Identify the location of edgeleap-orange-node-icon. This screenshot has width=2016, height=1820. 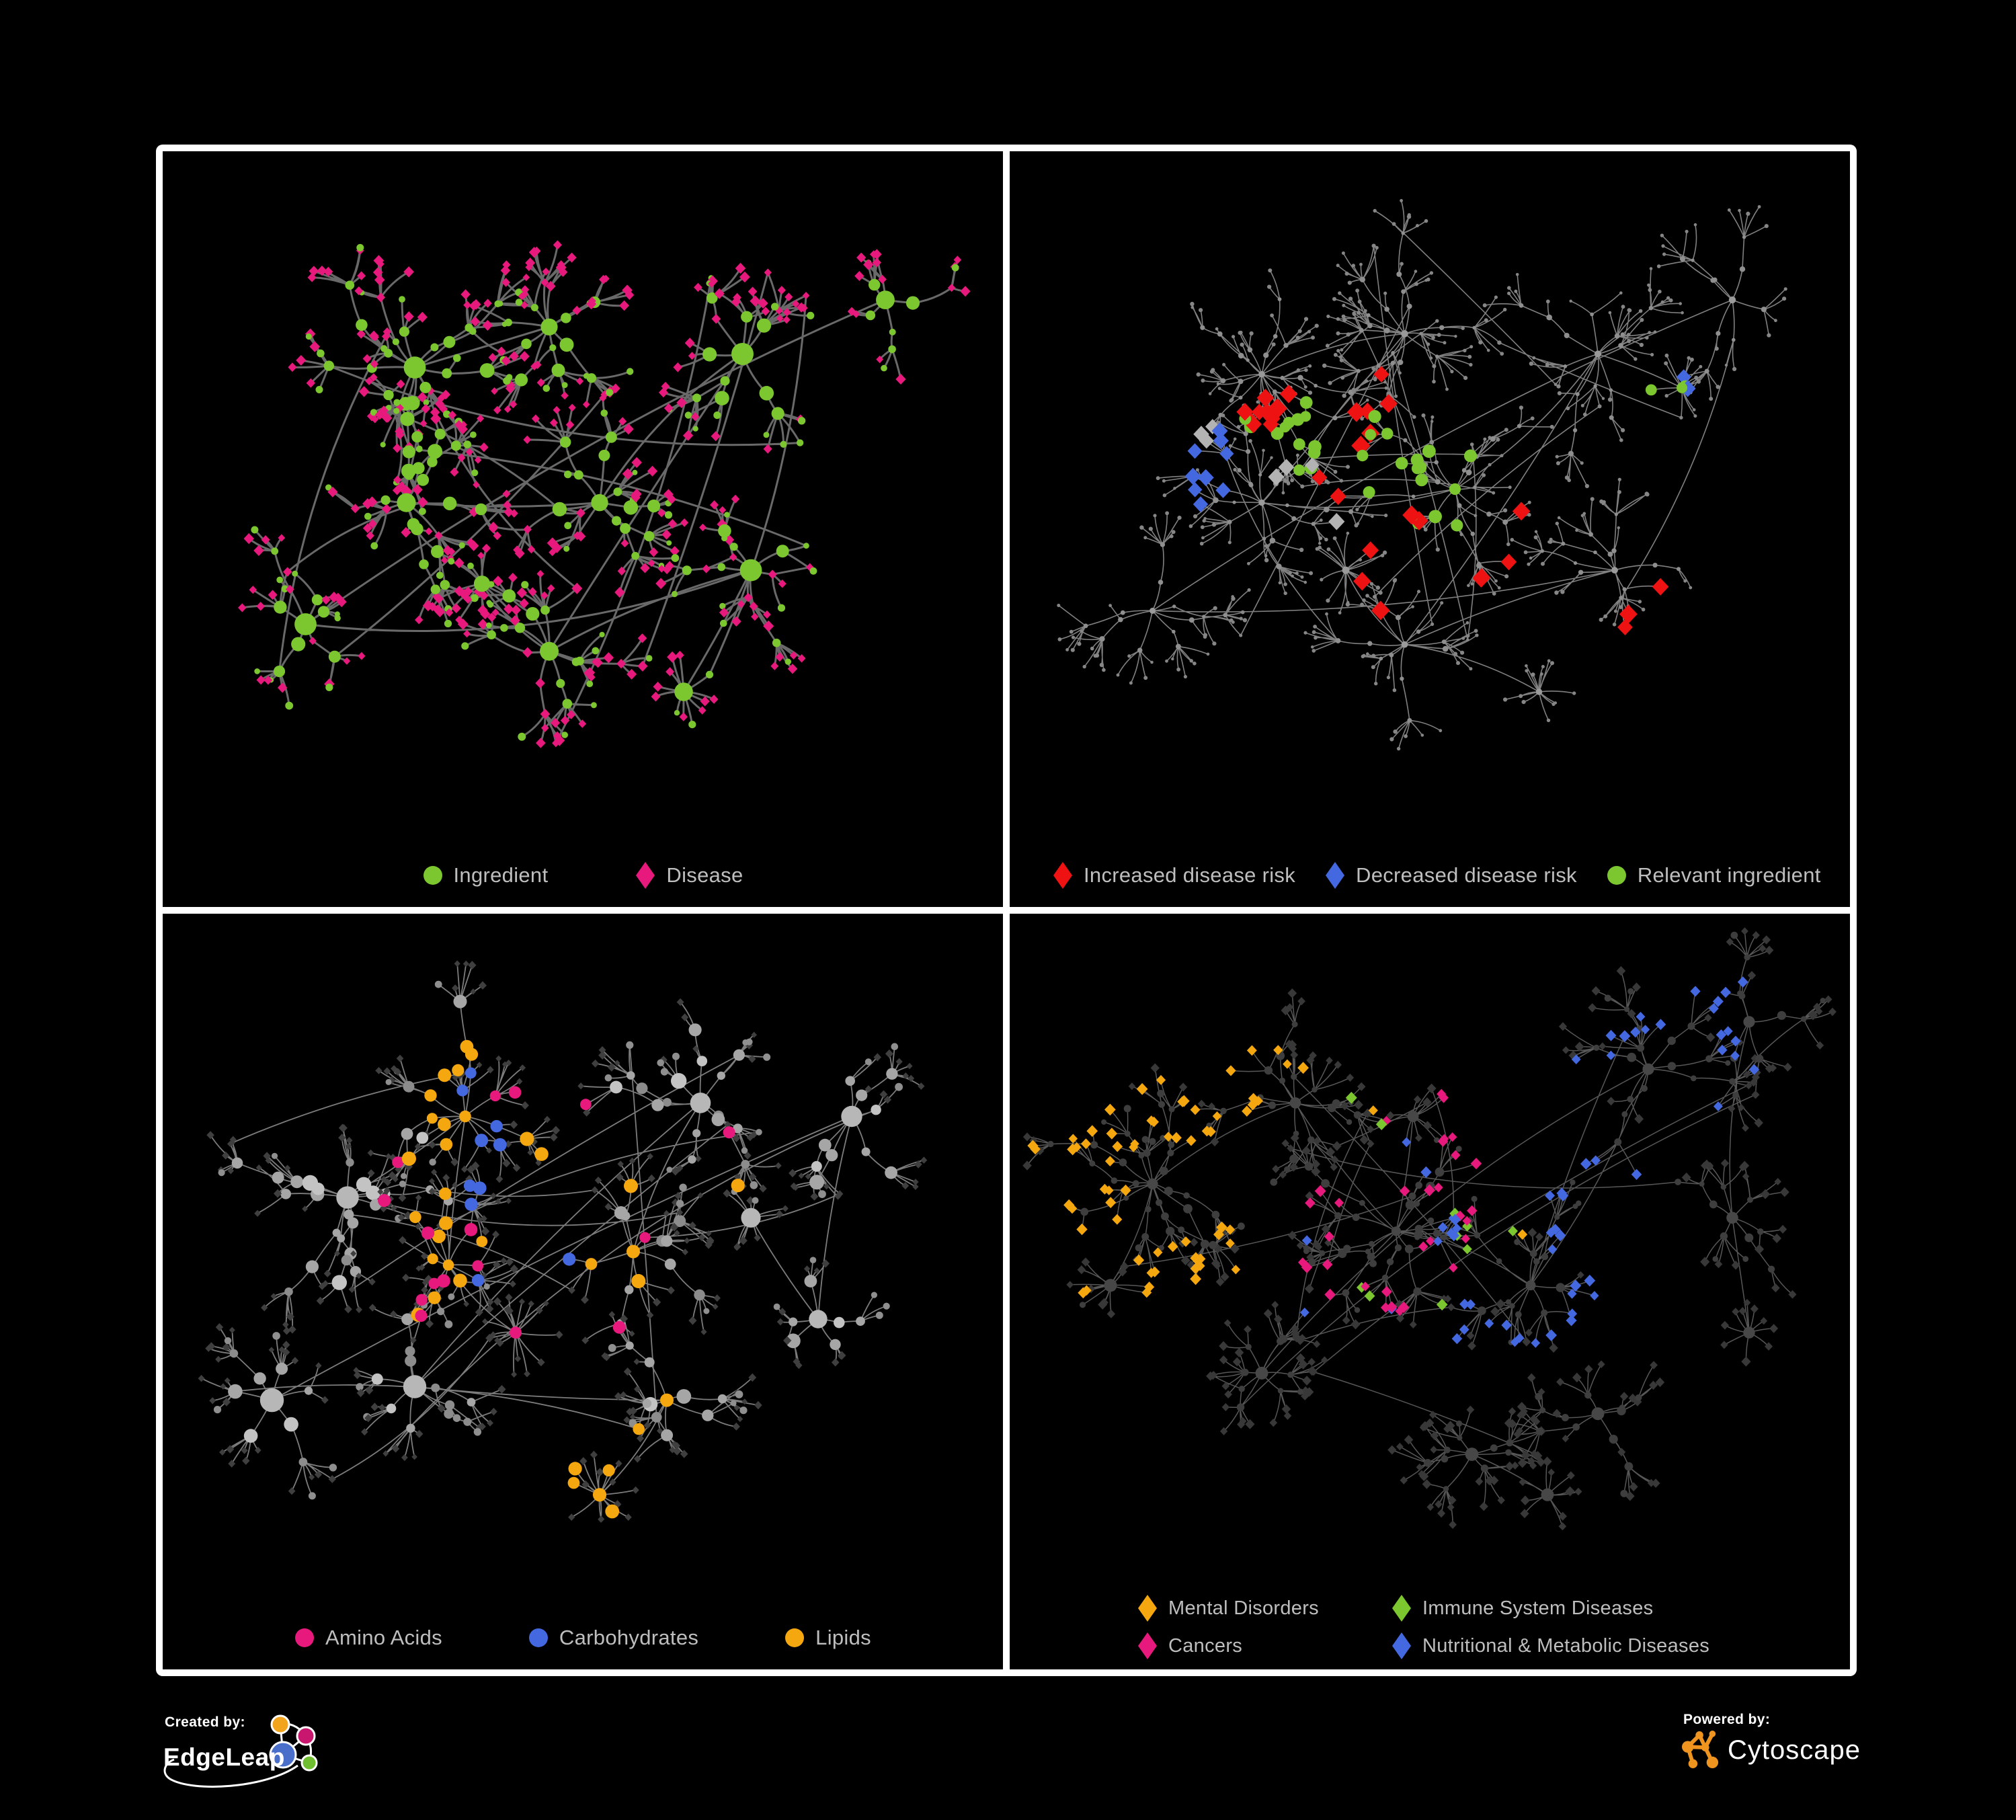
(280, 1724).